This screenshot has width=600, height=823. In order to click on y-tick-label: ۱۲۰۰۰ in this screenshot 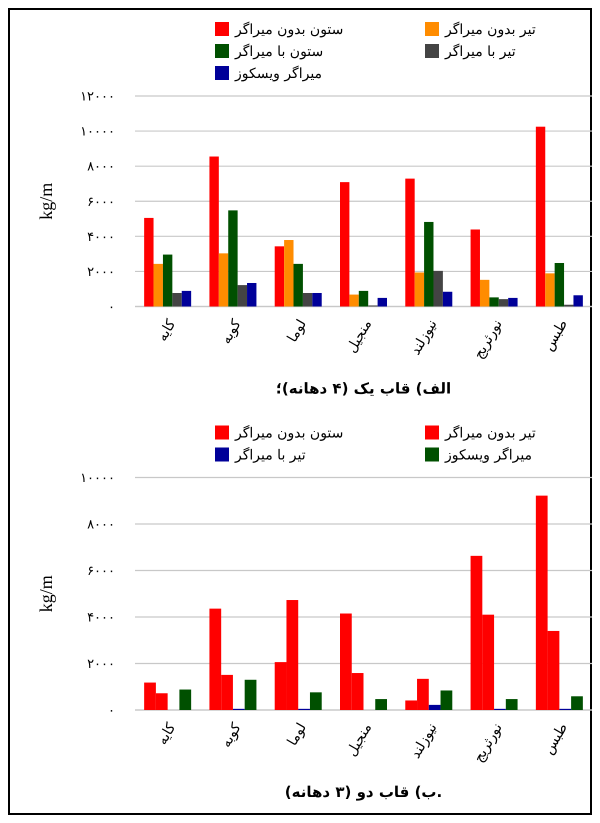, I will do `click(97, 97)`.